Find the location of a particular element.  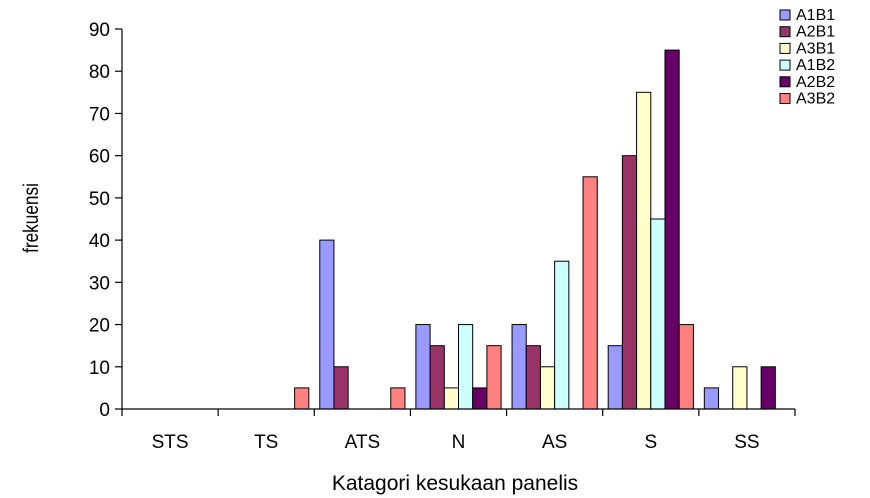

legend-label: A1B1 is located at coordinates (815, 15).